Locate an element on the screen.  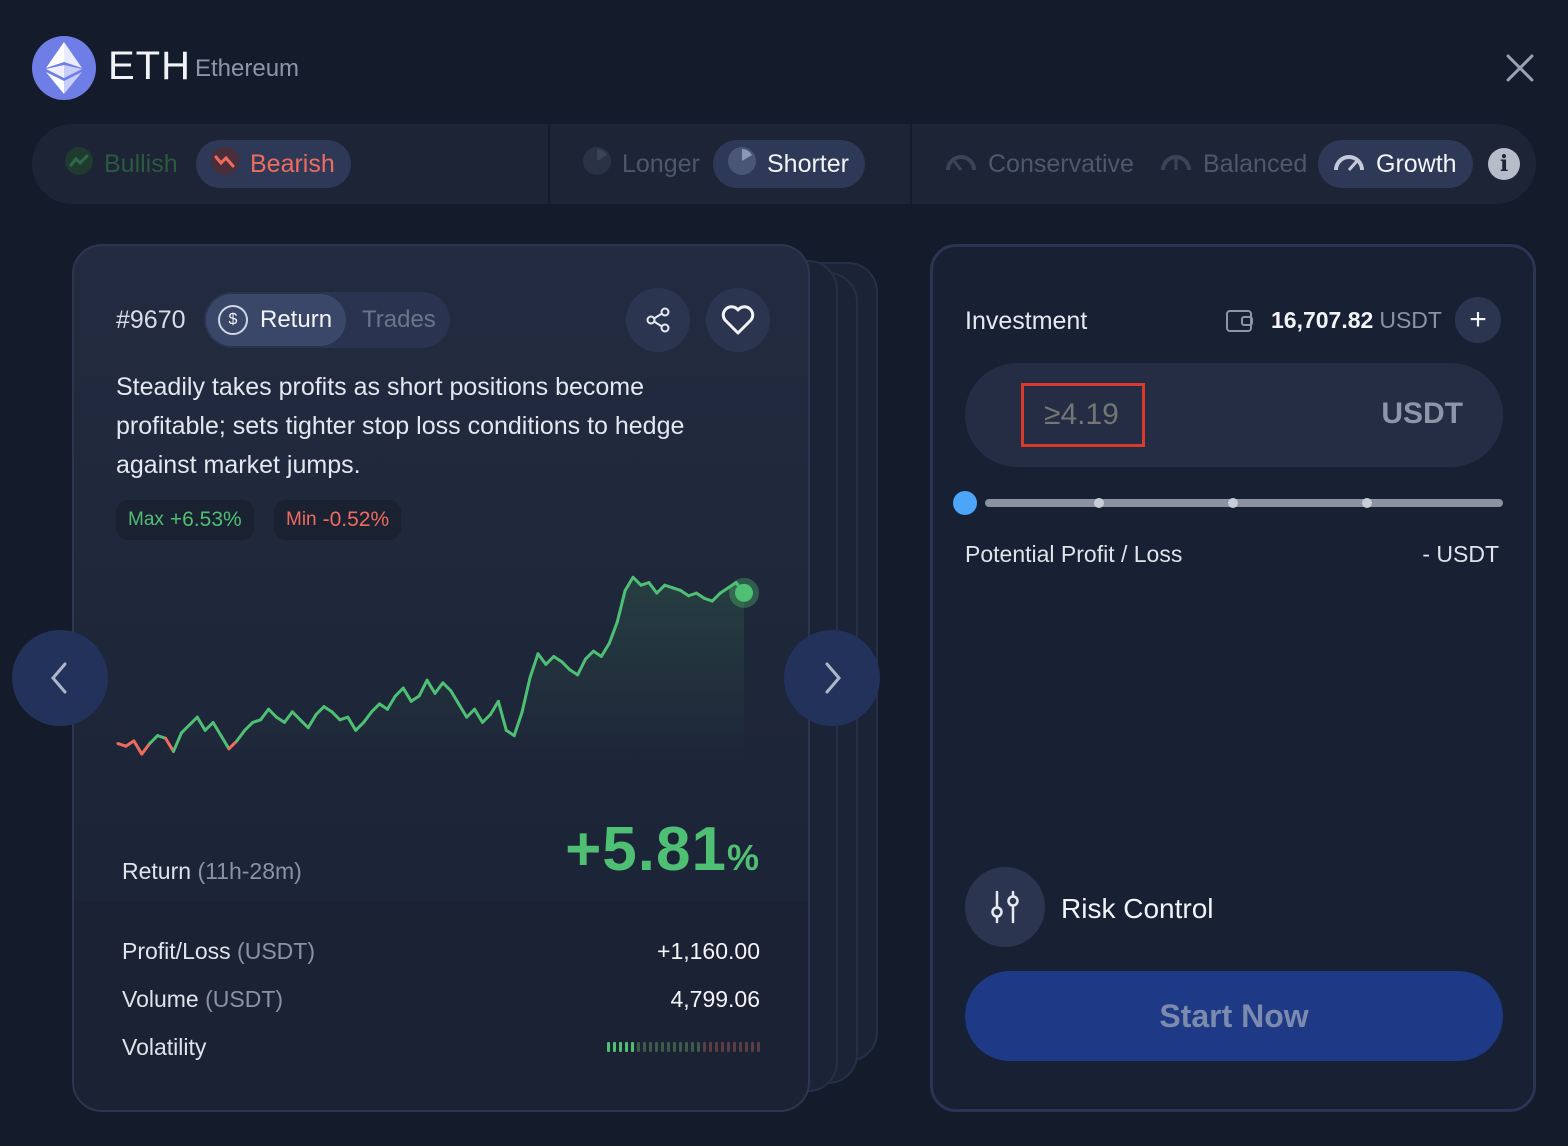
next-button is located at coordinates (832, 678).